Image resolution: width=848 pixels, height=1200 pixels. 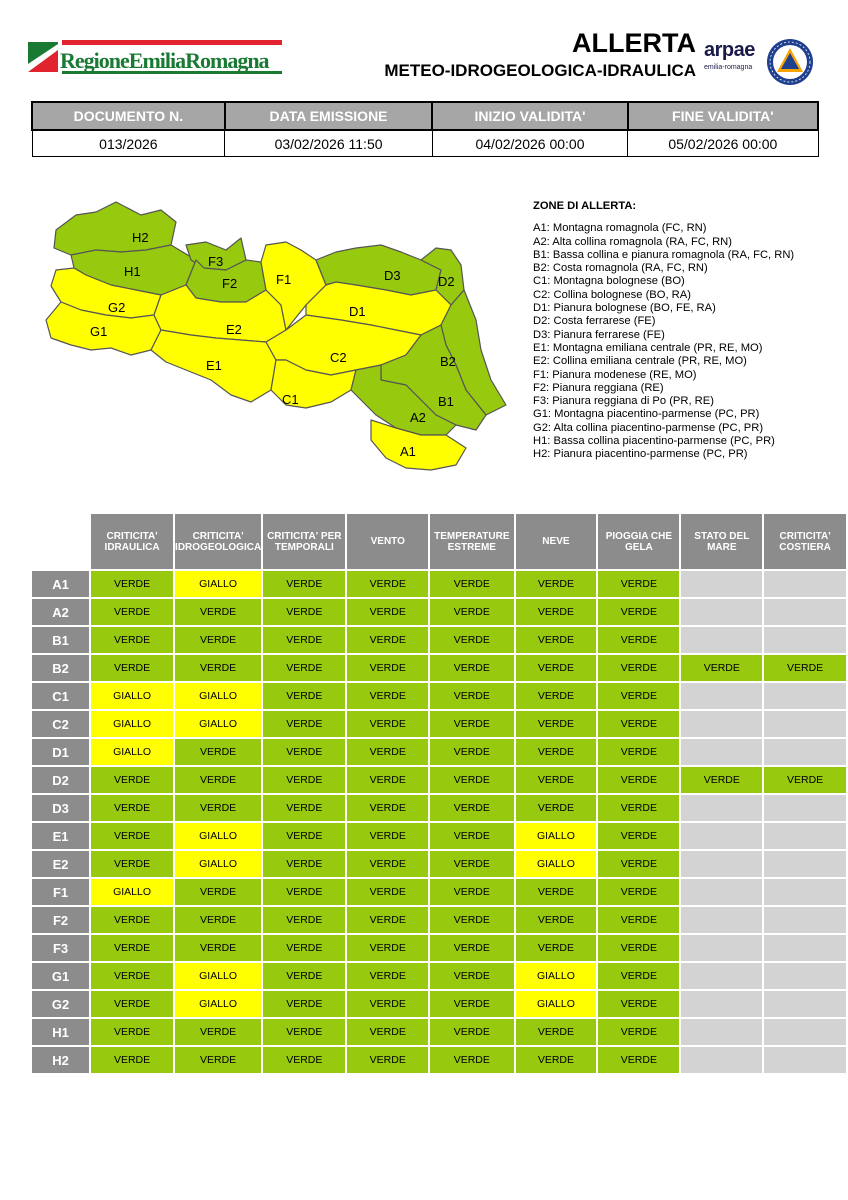 What do you see at coordinates (439, 1060) in the screenshot?
I see `zone-row-H2: H2 VERDE VERDE VERDE VERDE VERDE VERDE VERDE` at bounding box center [439, 1060].